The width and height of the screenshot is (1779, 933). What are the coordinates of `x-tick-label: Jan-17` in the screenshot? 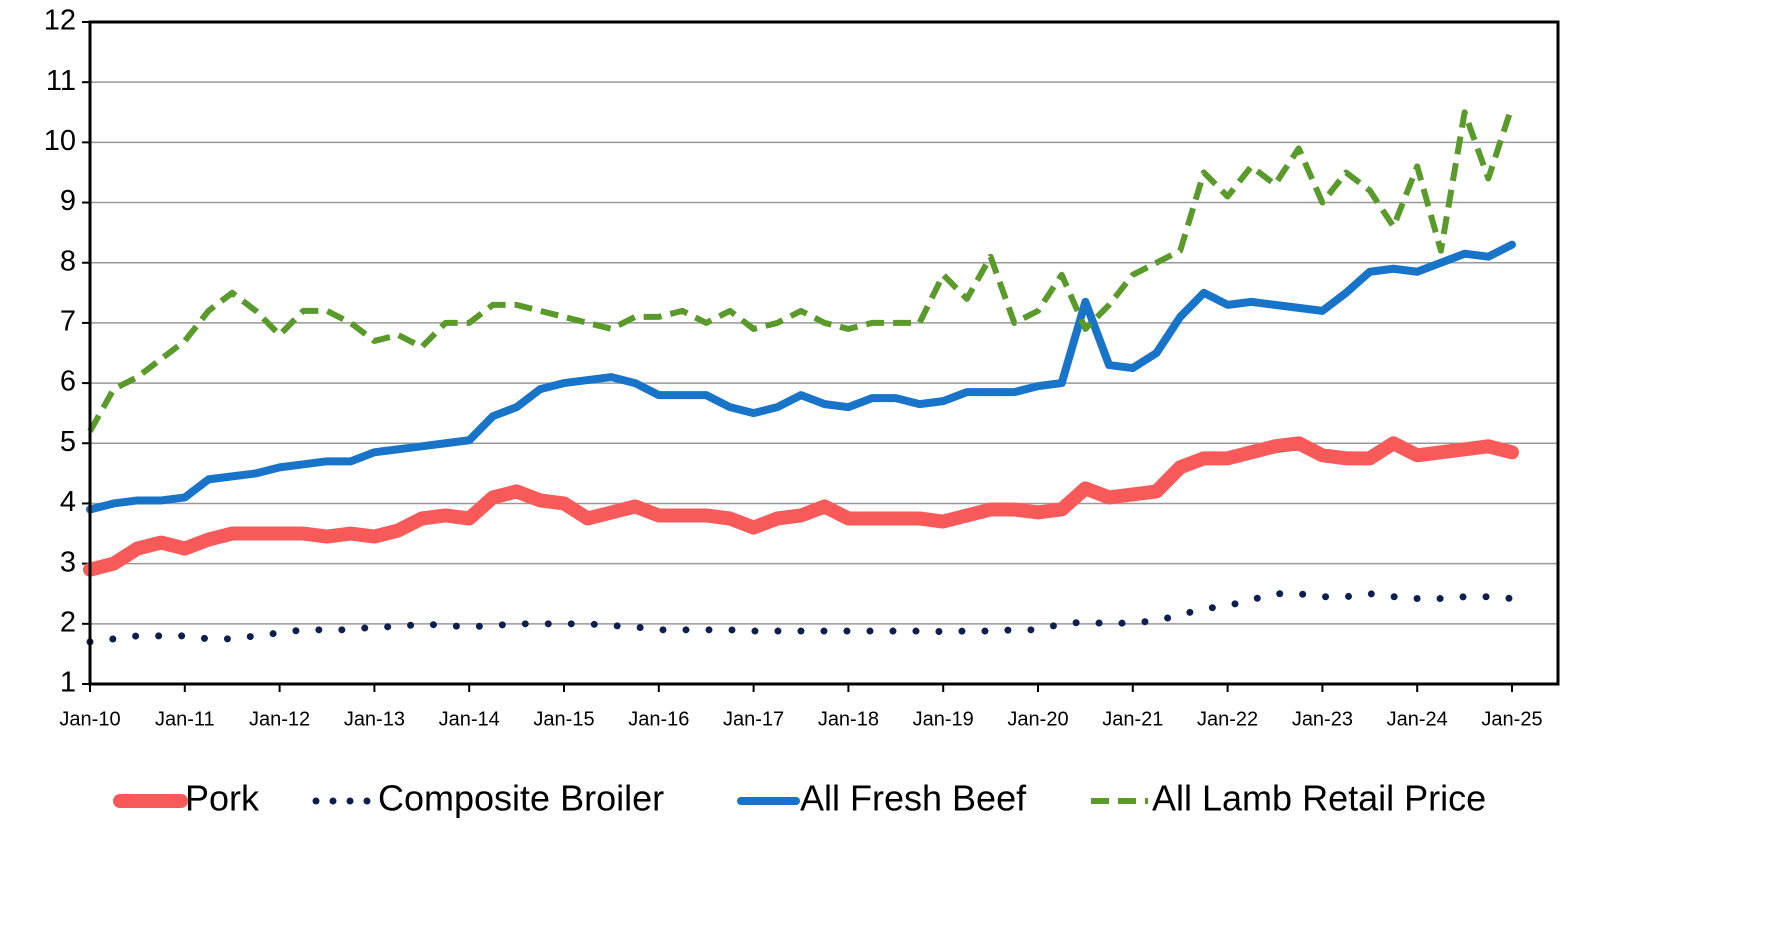 It's located at (753, 719).